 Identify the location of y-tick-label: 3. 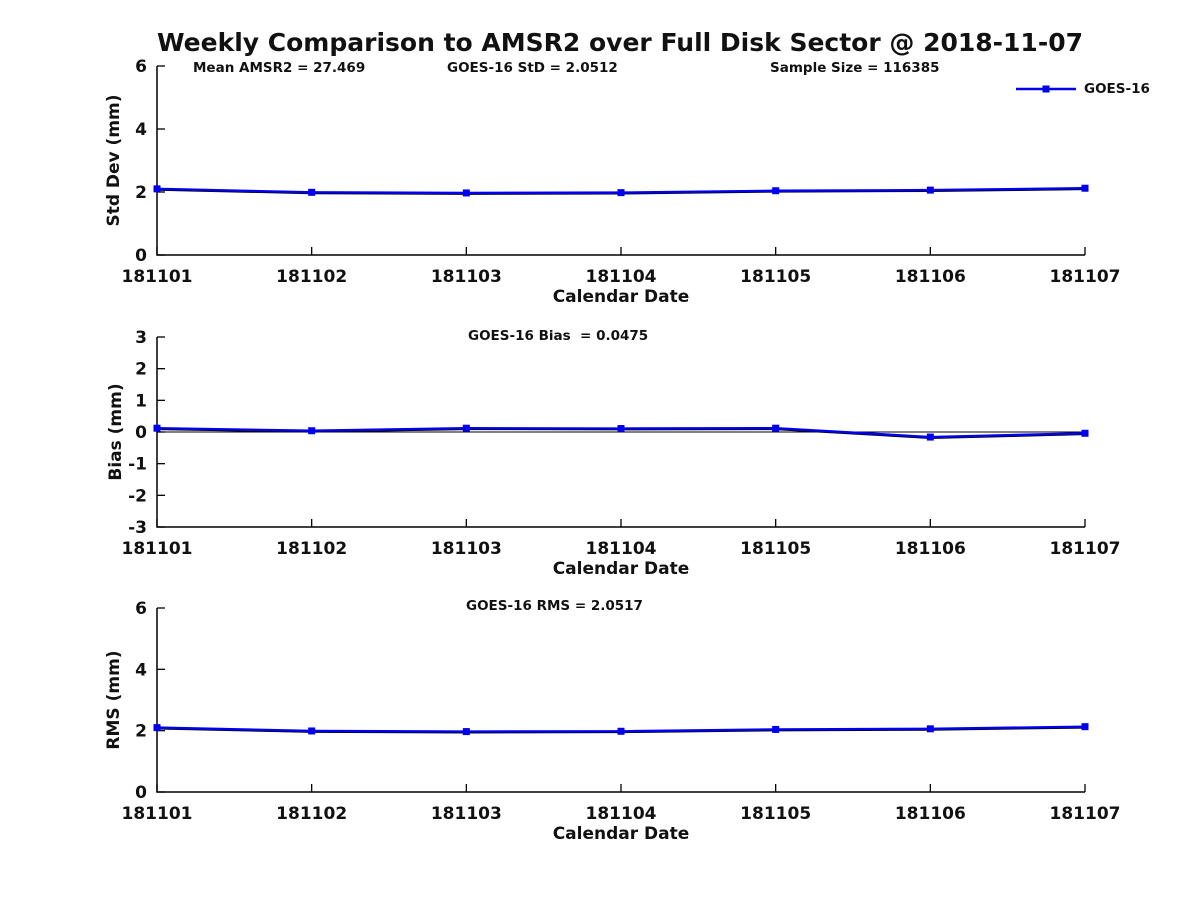
(141, 338).